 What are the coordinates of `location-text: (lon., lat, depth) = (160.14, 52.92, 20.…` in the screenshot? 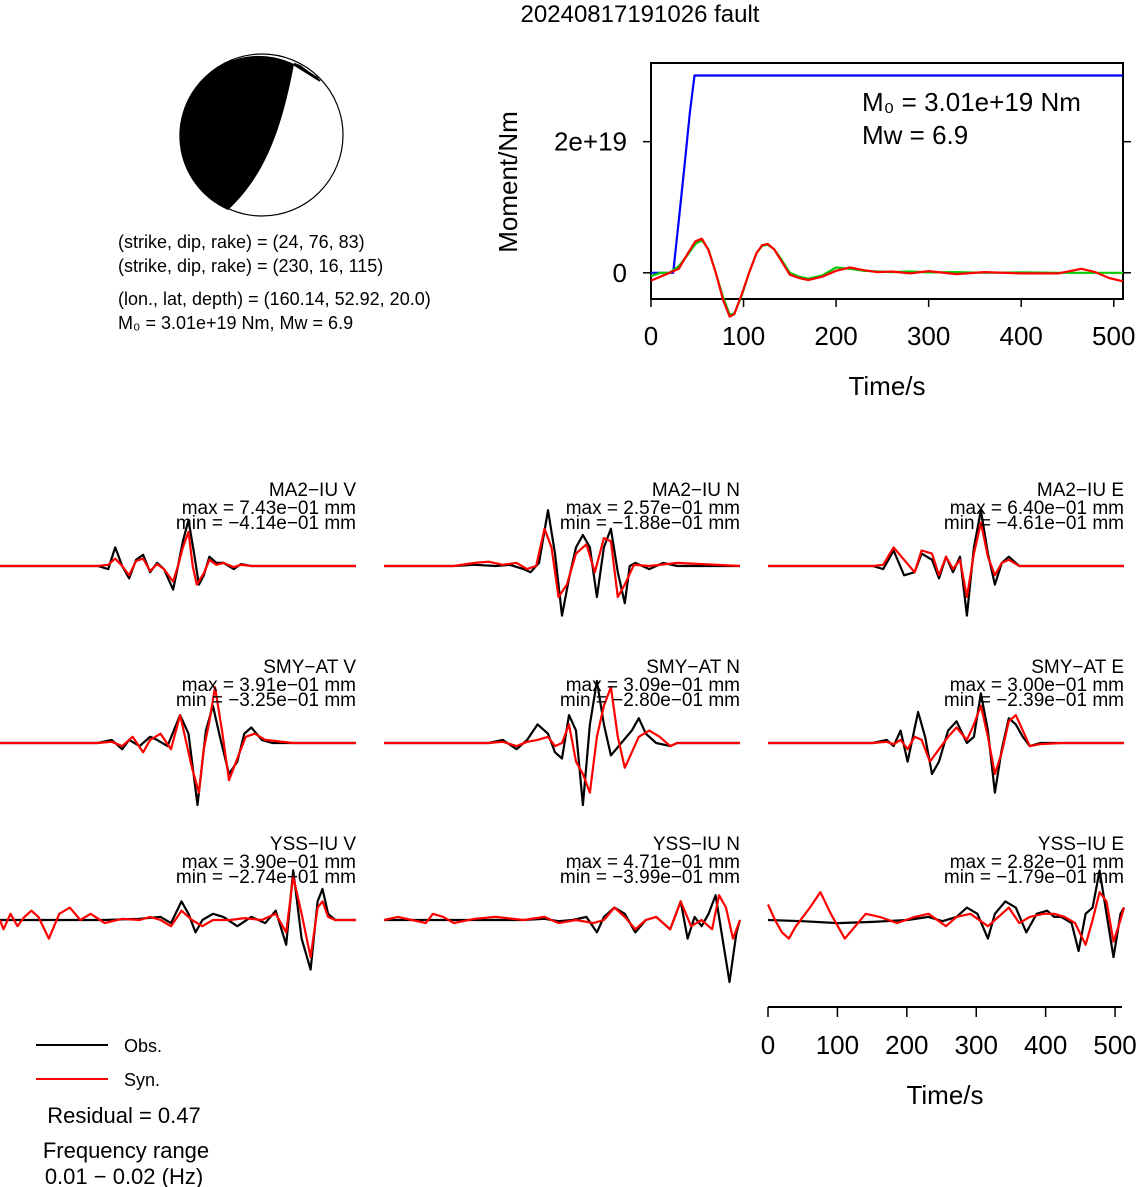 It's located at (274, 299).